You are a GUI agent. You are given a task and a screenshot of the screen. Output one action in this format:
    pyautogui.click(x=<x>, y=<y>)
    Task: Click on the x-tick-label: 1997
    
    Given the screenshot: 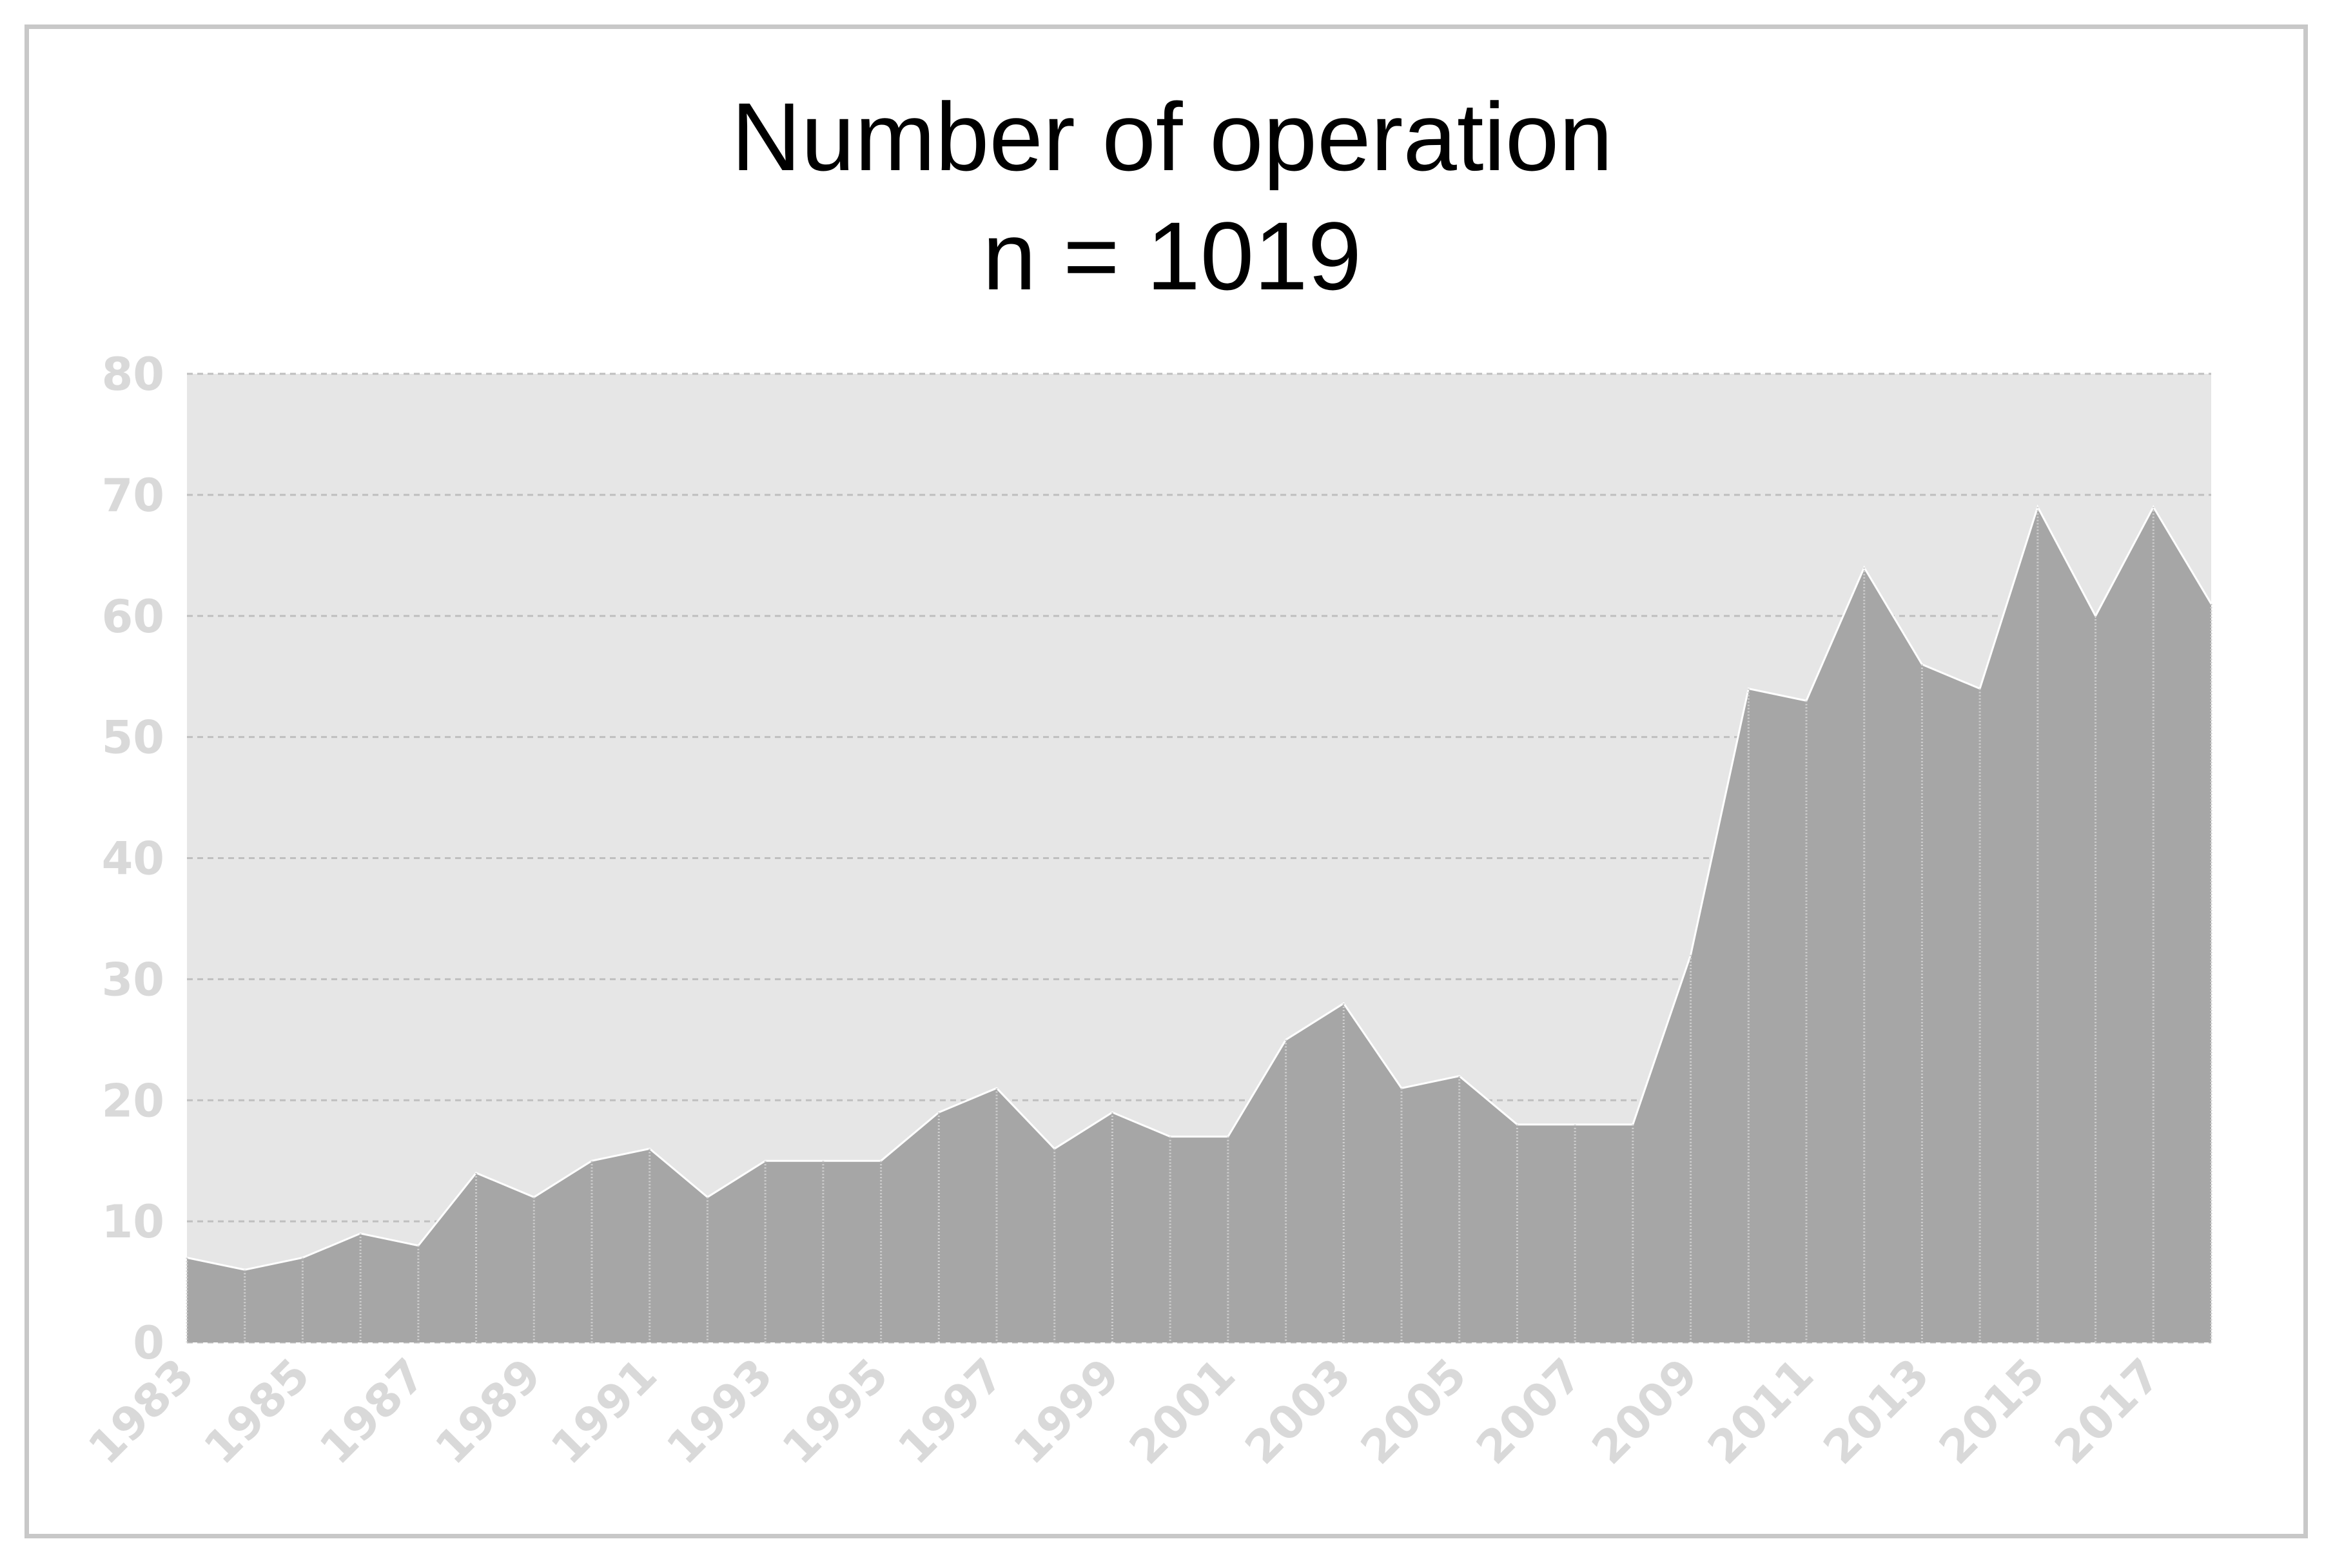 What is the action you would take?
    pyautogui.click(x=951, y=1411)
    